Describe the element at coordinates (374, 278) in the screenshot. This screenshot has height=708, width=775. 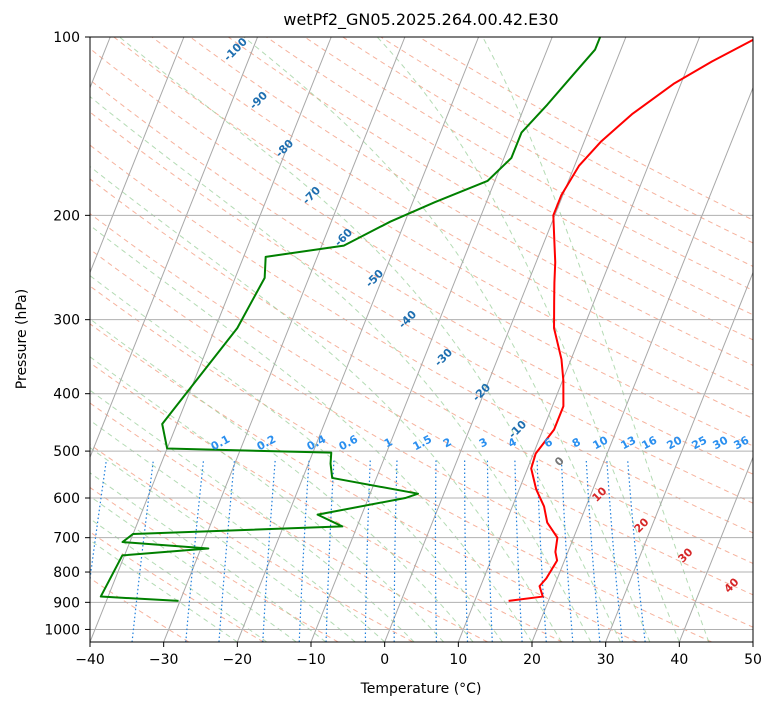
I see `adiabat-label: -50` at that location.